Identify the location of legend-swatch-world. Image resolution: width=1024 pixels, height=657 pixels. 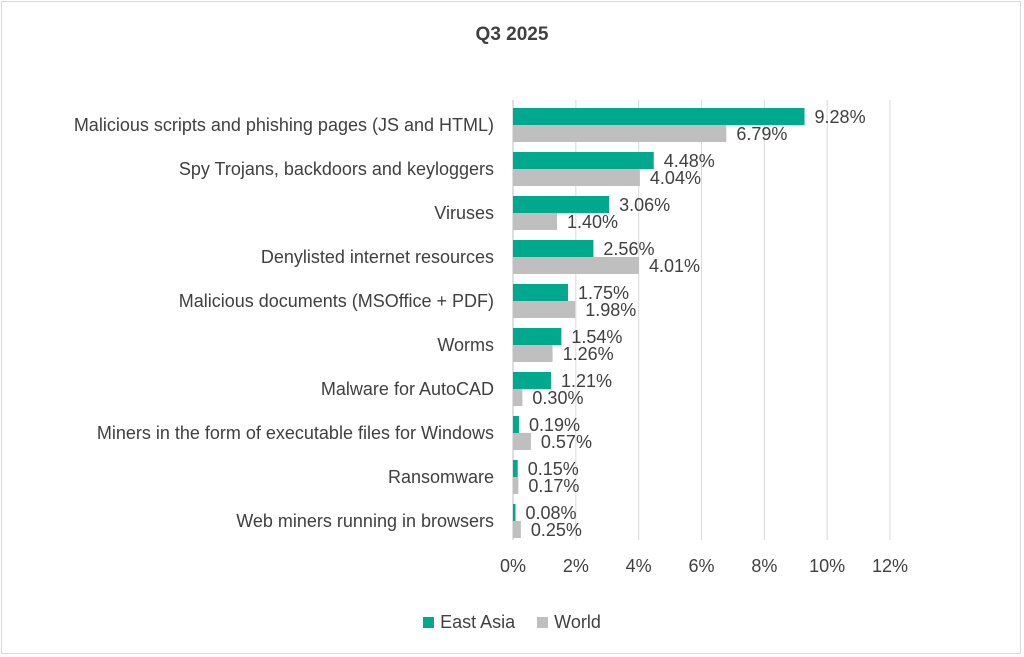
(543, 622).